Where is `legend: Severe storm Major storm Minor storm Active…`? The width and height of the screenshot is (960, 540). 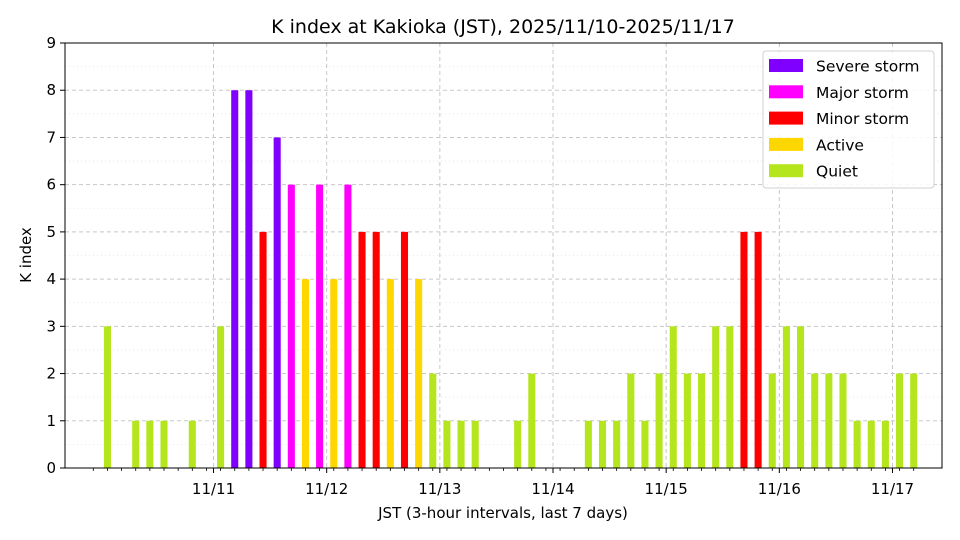
legend: Severe storm Major storm Minor storm Active… is located at coordinates (848, 119).